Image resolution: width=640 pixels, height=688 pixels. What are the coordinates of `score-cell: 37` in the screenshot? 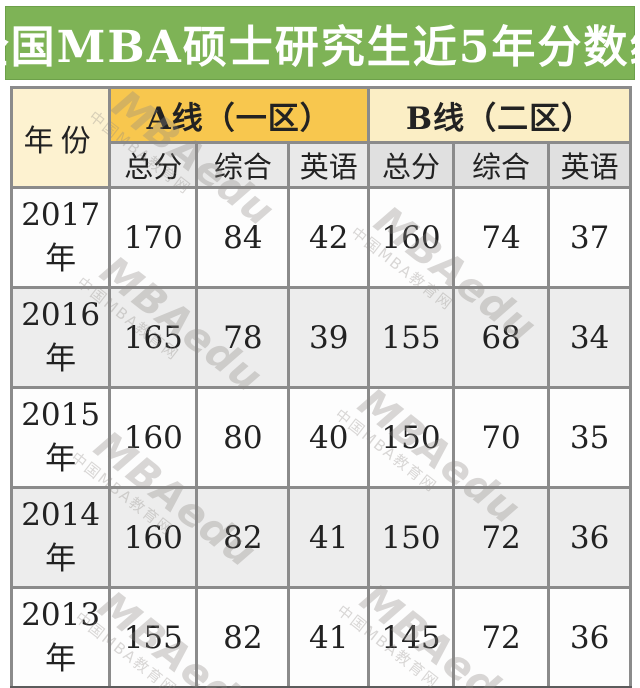 It's located at (589, 237).